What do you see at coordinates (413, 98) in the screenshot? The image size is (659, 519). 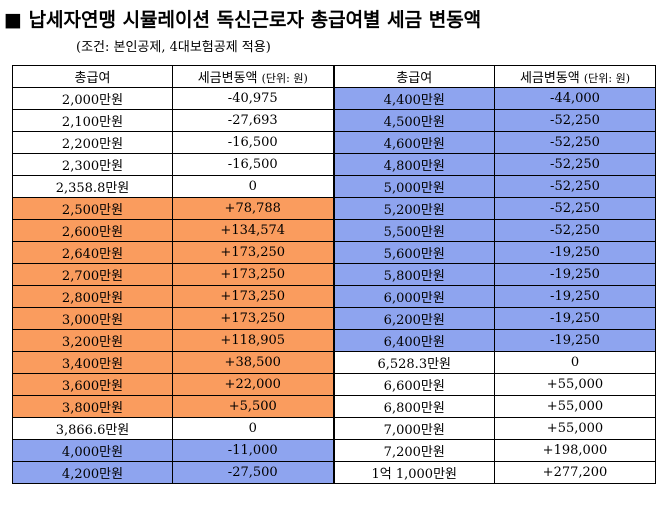 I see `right-salary-cell: 4,400만원` at bounding box center [413, 98].